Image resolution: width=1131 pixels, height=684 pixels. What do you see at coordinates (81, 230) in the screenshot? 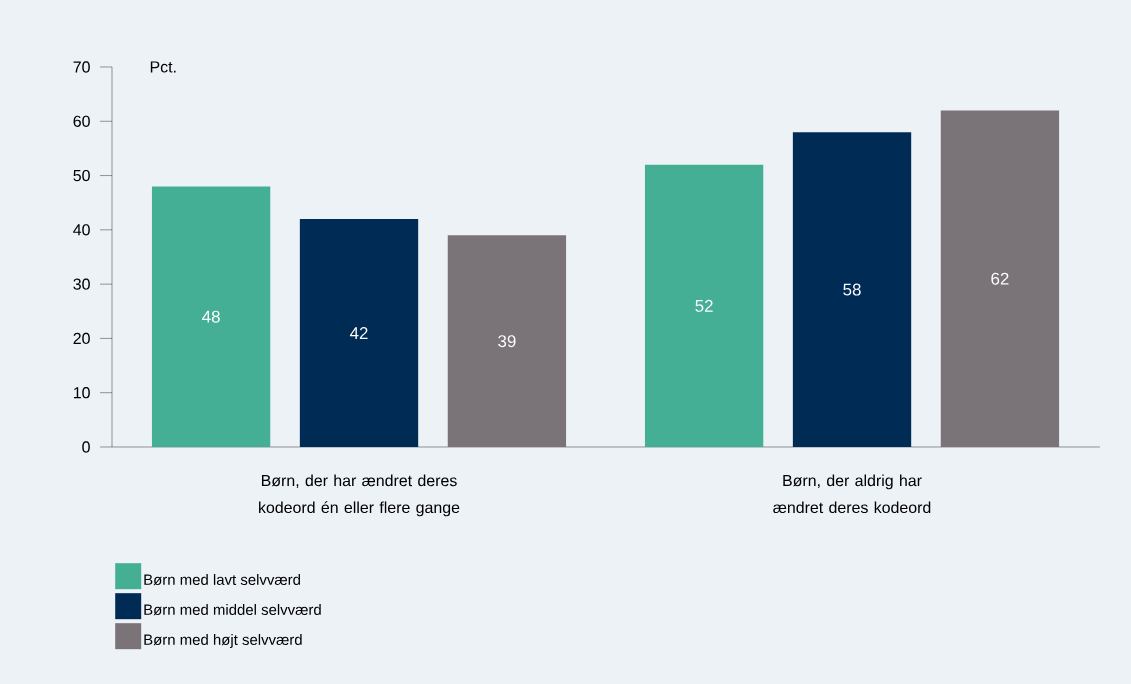
I see `y-tick-label: 40` at bounding box center [81, 230].